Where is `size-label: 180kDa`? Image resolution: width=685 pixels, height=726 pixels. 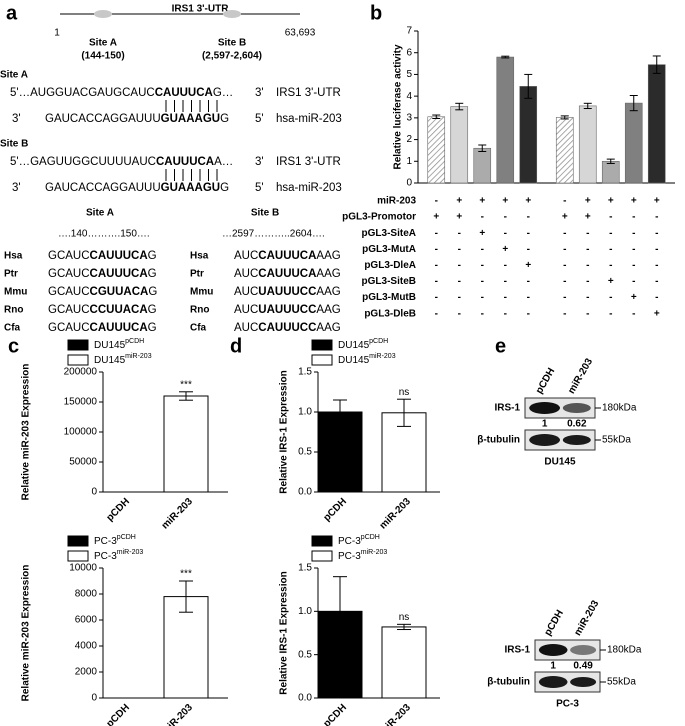
size-label: 180kDa is located at coordinates (624, 650).